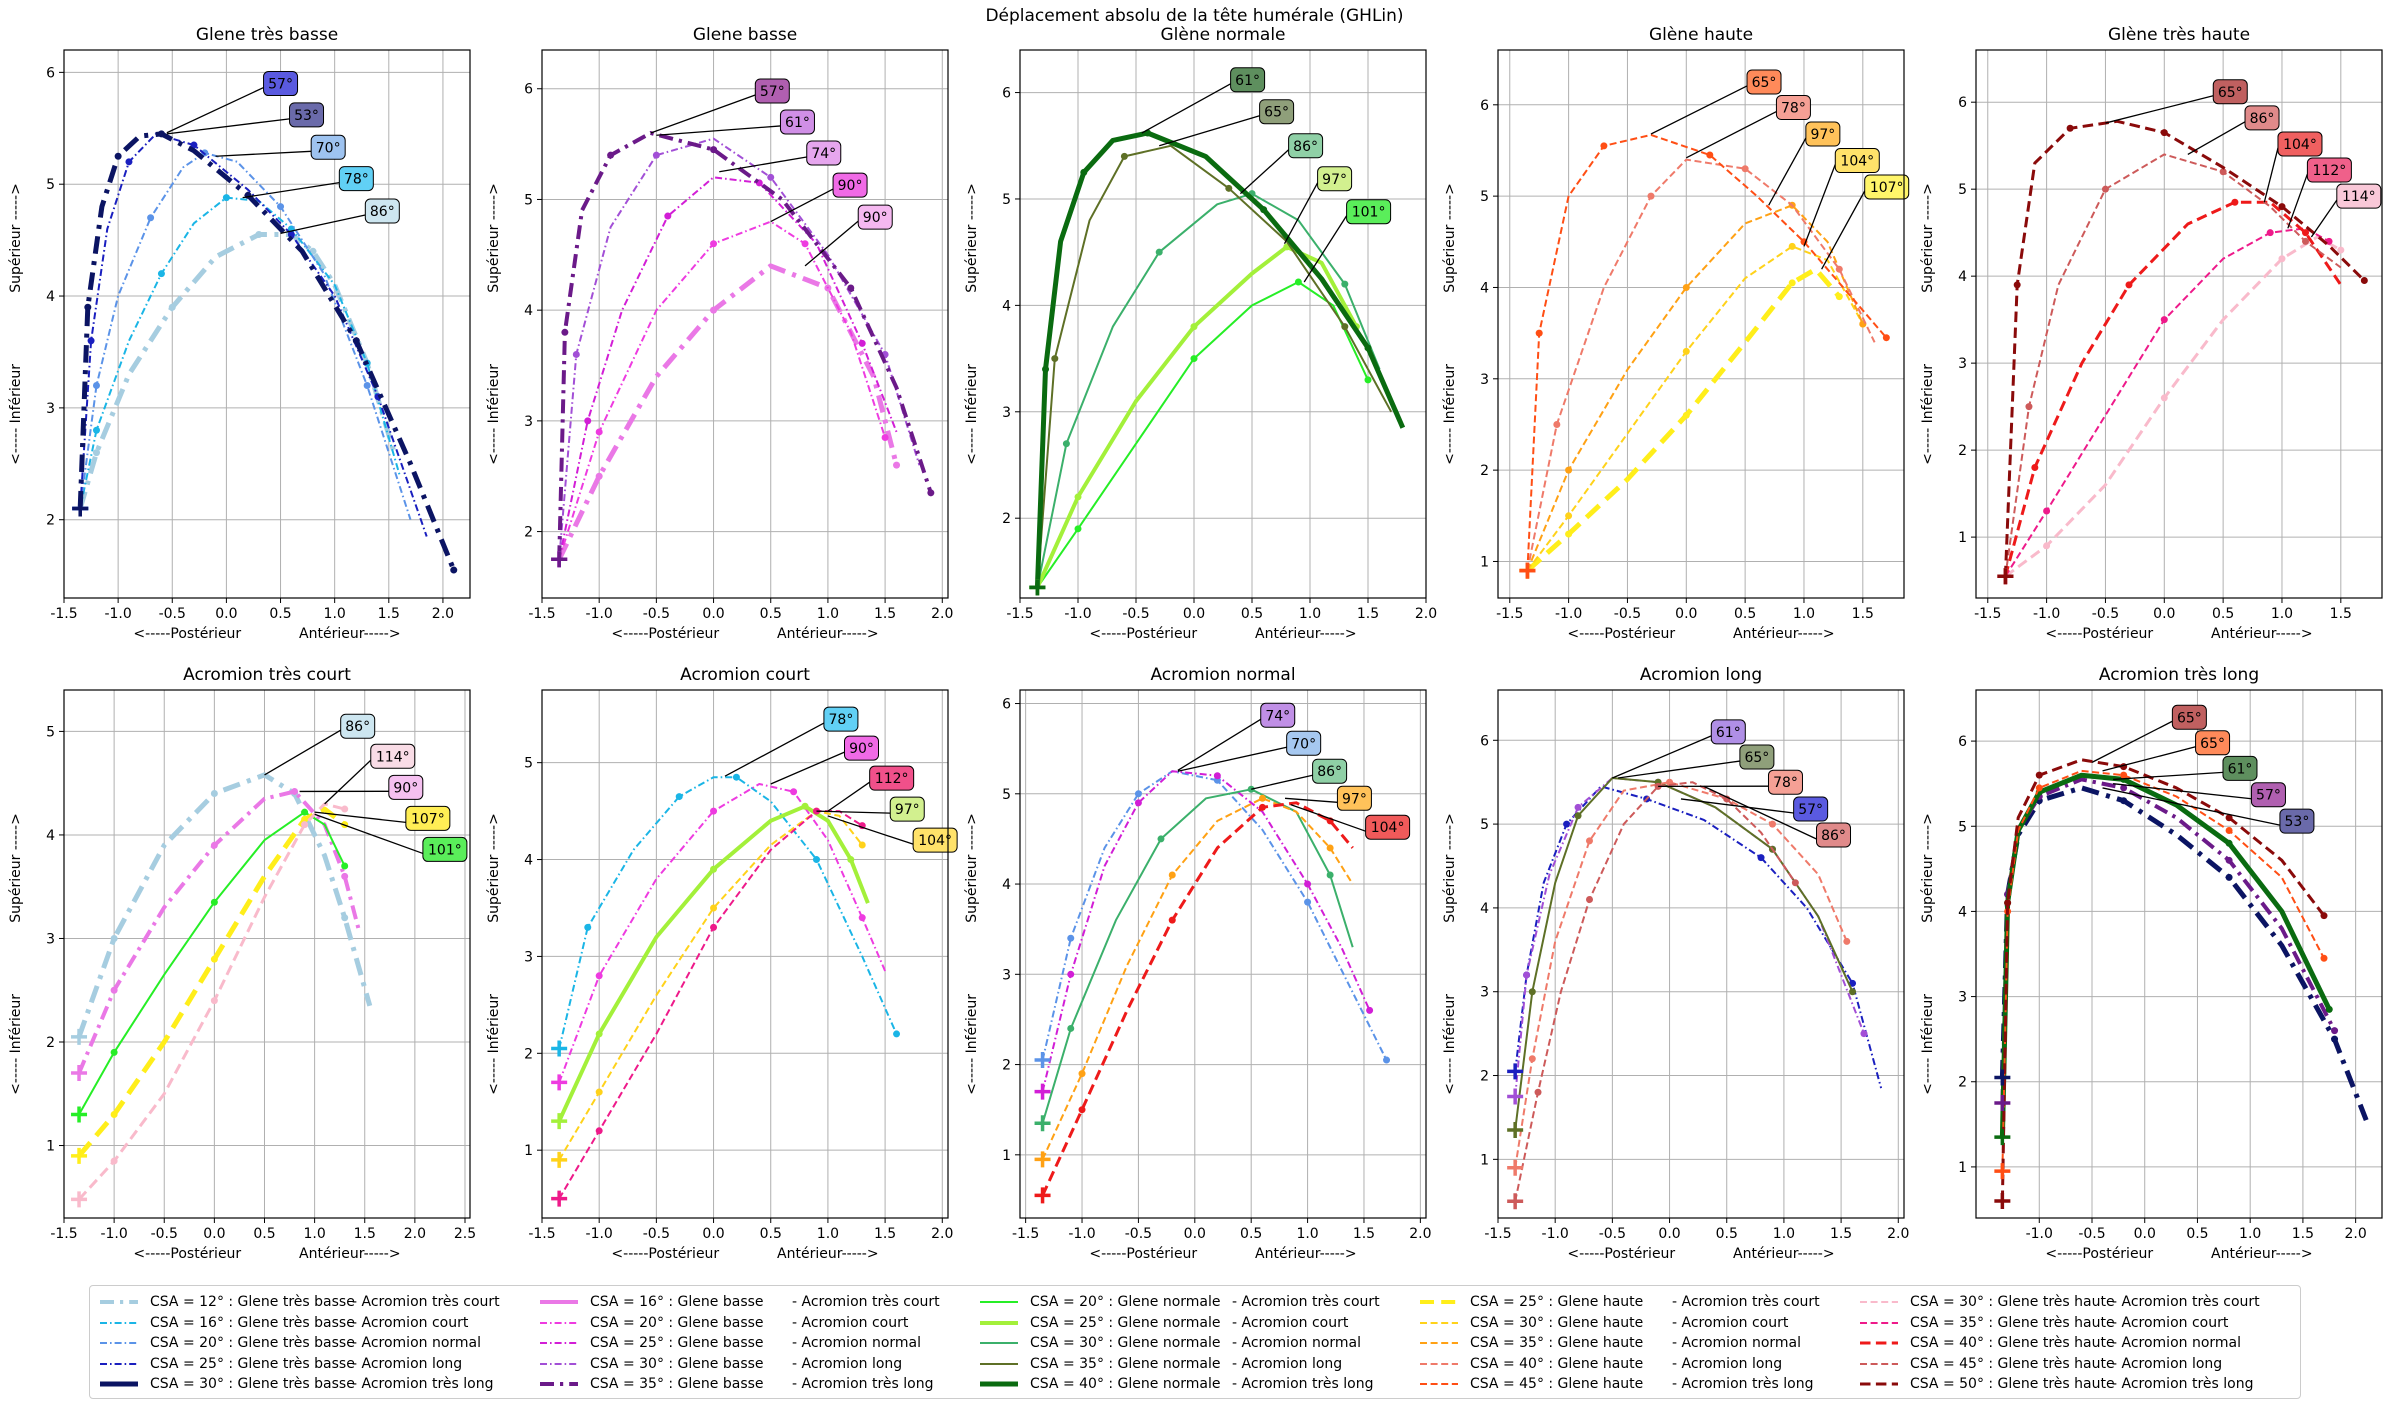  Describe the element at coordinates (426, 1323) in the screenshot. I see `legend-entry: - Acromion court` at that location.